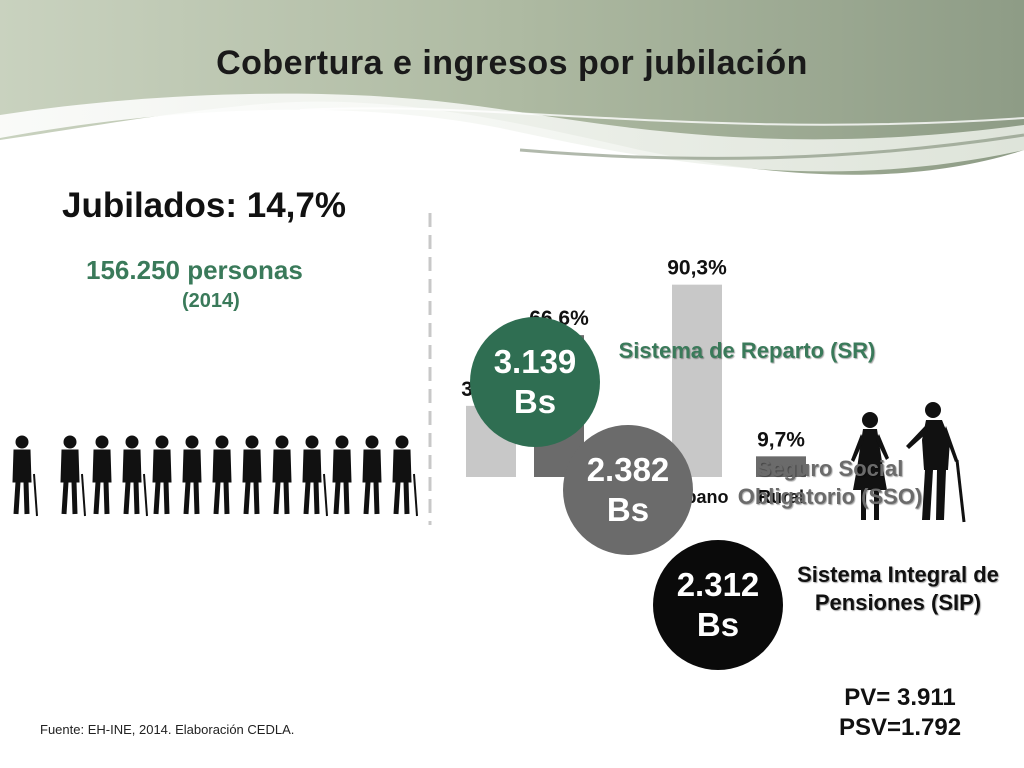 Image resolution: width=1024 pixels, height=768 pixels. What do you see at coordinates (718, 624) in the screenshot?
I see `sip-unit: Bs` at bounding box center [718, 624].